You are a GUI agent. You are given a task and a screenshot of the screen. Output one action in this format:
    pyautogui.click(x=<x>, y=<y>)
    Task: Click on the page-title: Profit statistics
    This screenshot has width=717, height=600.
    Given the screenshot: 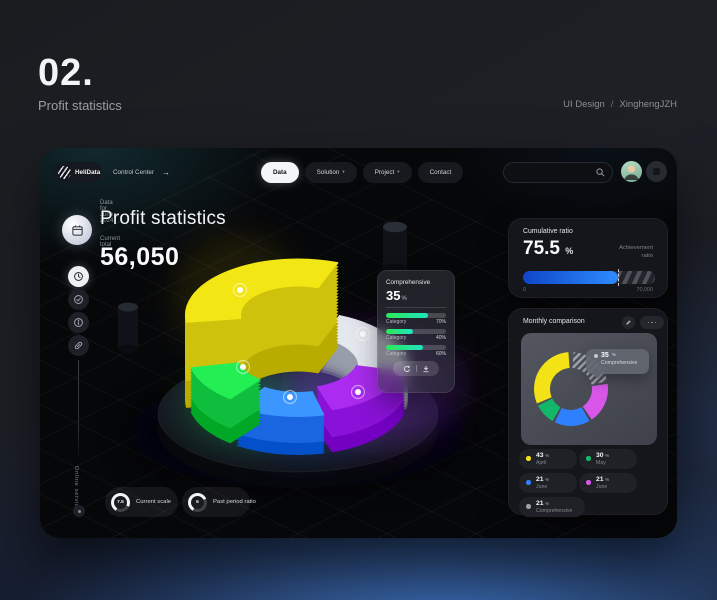 What is the action you would take?
    pyautogui.click(x=163, y=218)
    